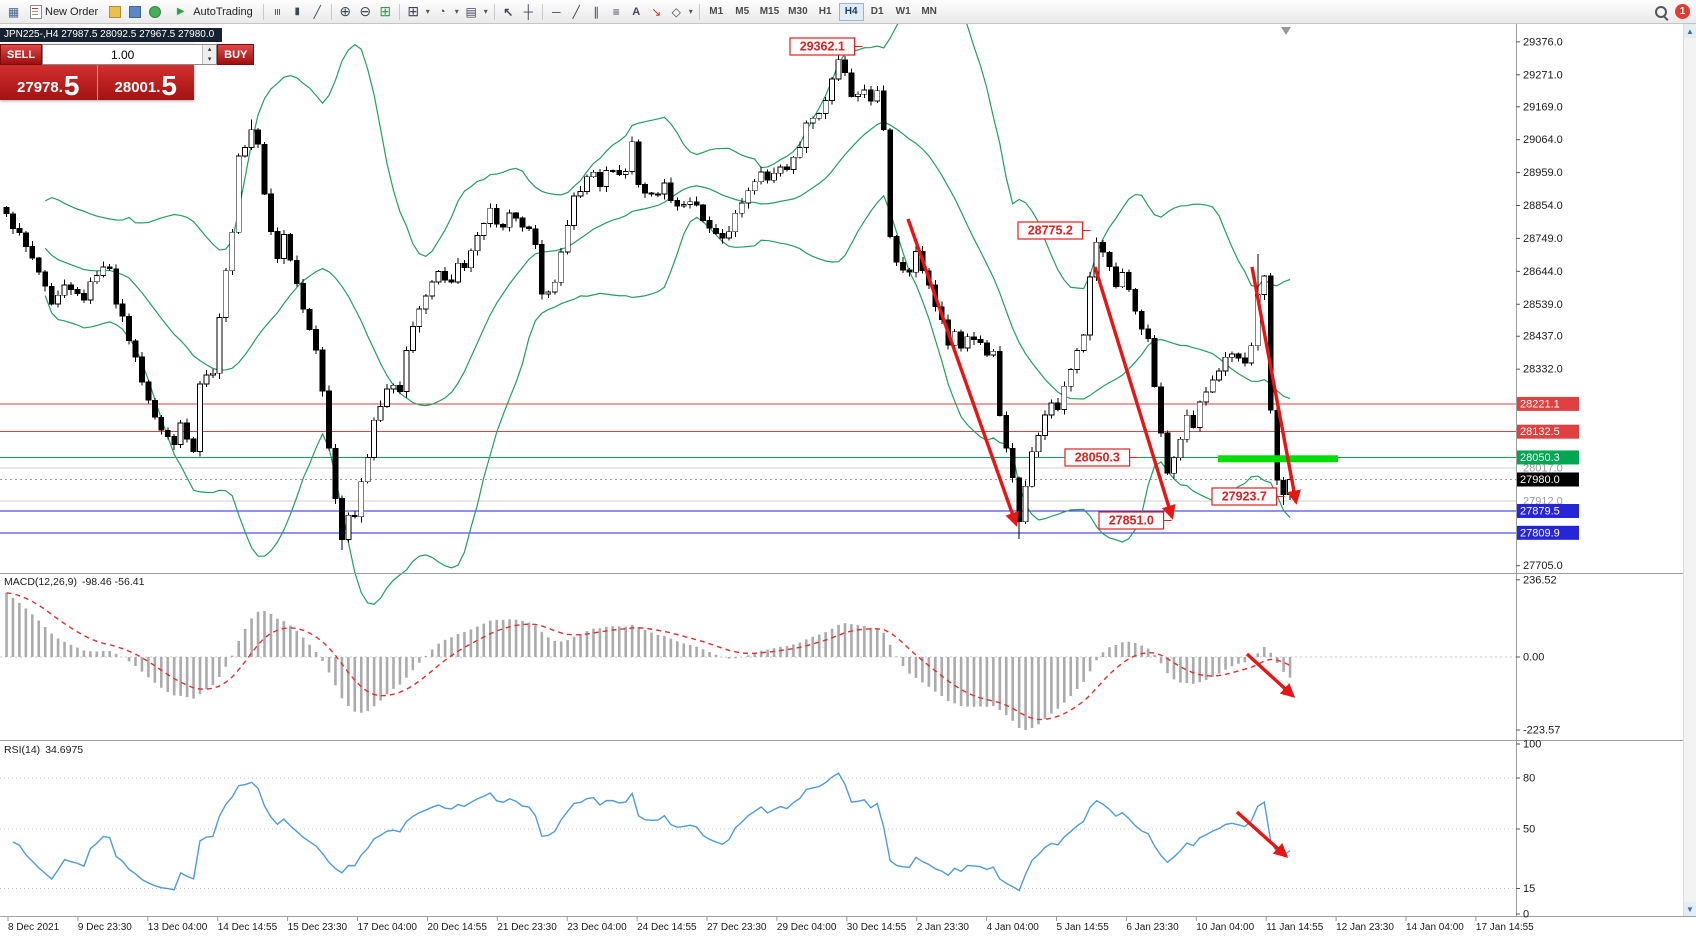 The image size is (1696, 942). What do you see at coordinates (667, 927) in the screenshot?
I see `svg-text: 24 Dec 14:55` at bounding box center [667, 927].